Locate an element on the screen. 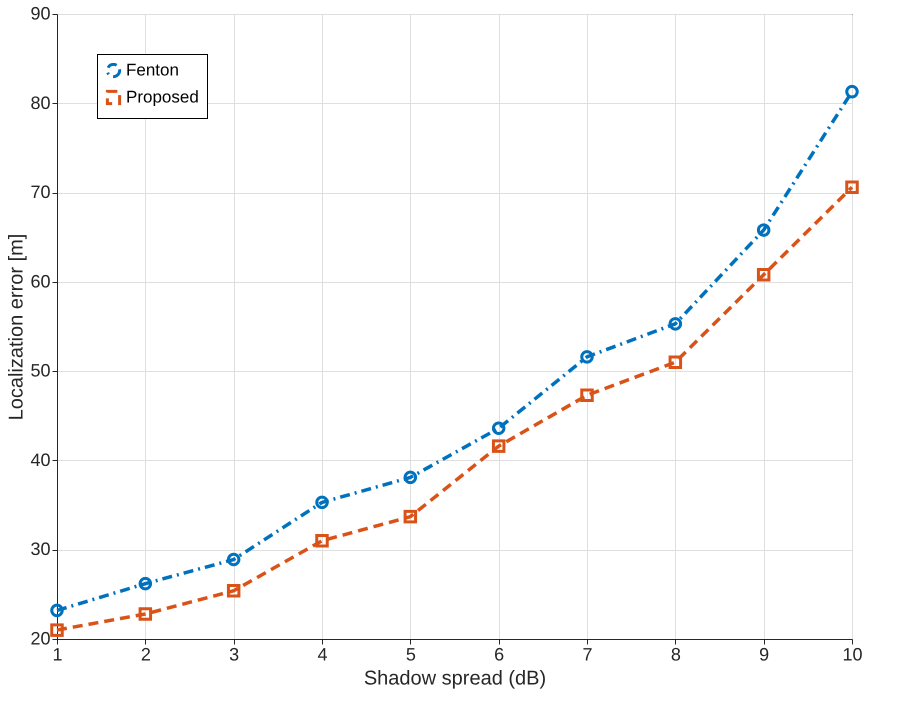 The height and width of the screenshot is (725, 901). legend-label: Proposed is located at coordinates (162, 97).